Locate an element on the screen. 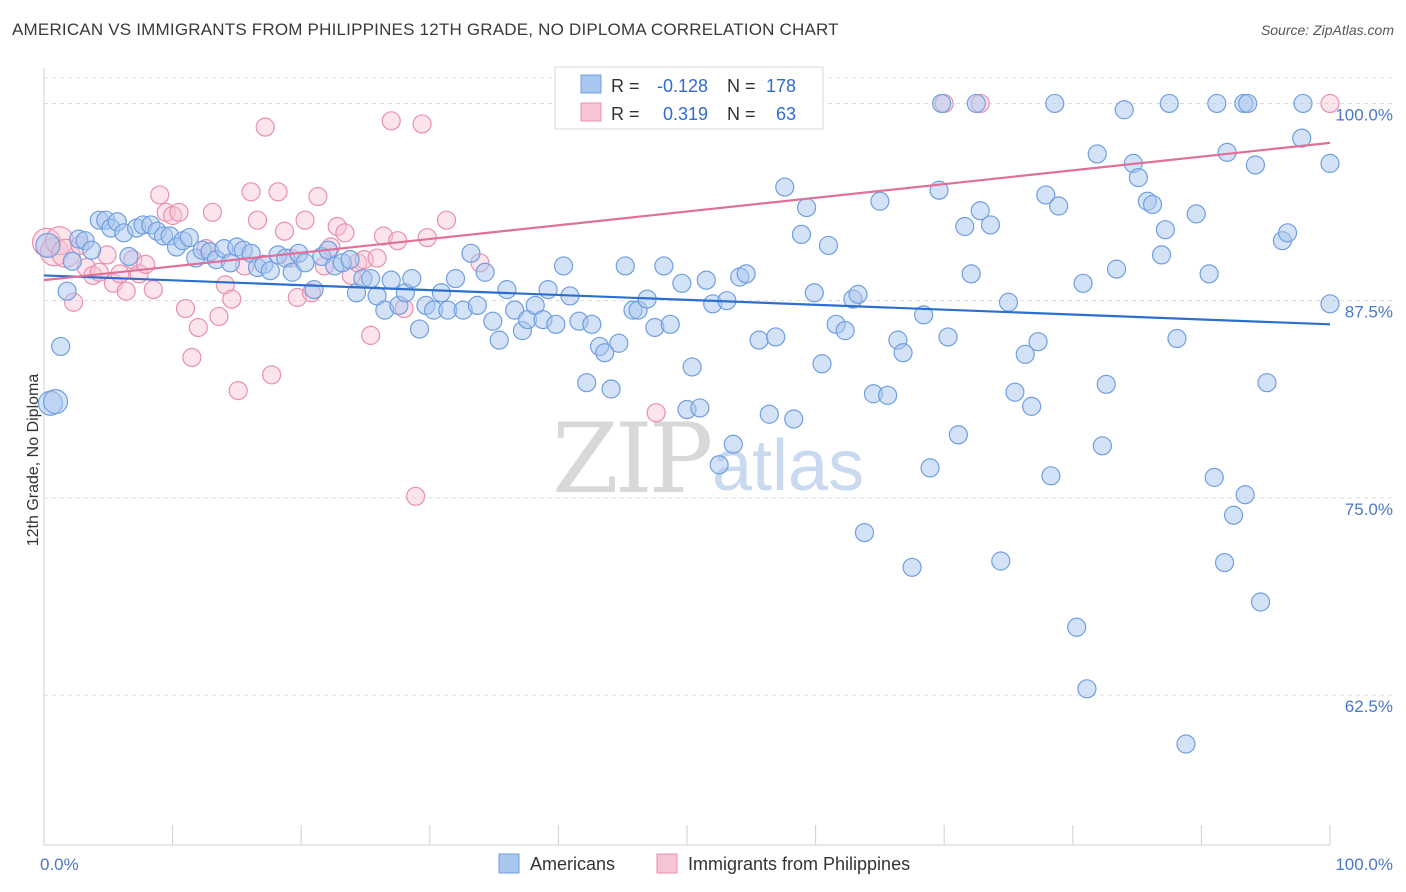 Image resolution: width=1406 pixels, height=892 pixels. bottom-legend-swatch-philippines is located at coordinates (667, 863).